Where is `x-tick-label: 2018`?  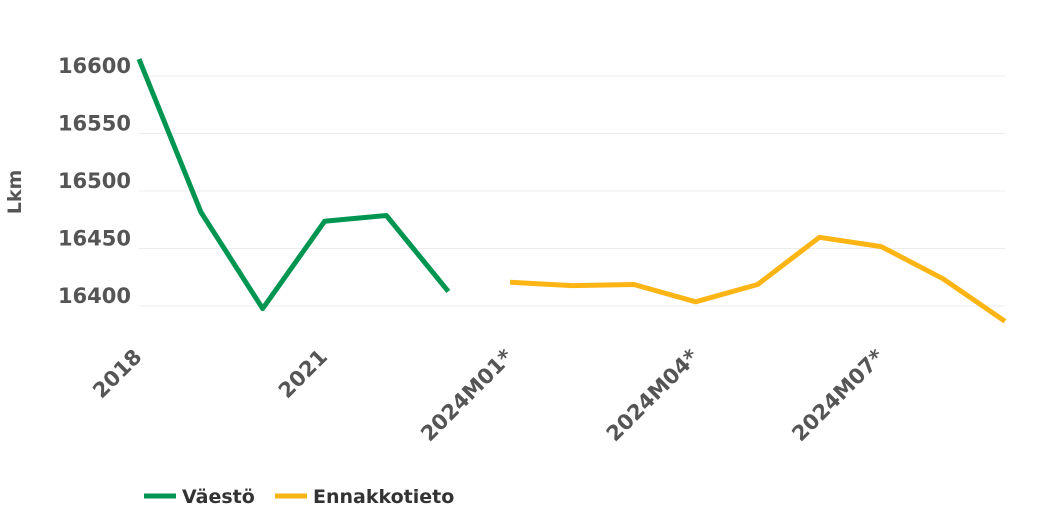
x-tick-label: 2018 is located at coordinates (117, 374).